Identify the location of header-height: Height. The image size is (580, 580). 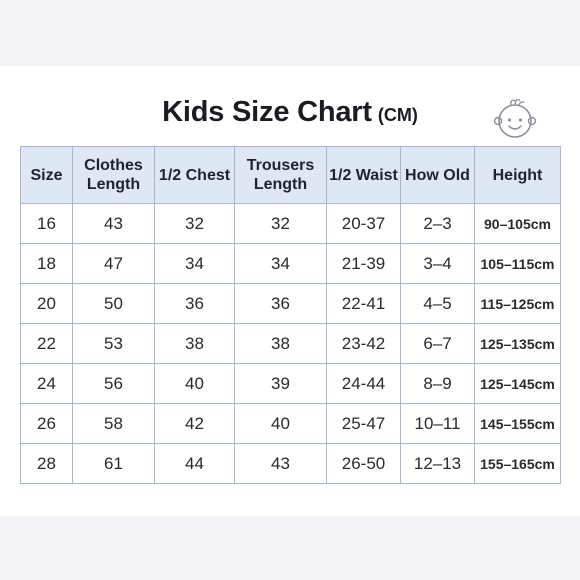
(517, 175).